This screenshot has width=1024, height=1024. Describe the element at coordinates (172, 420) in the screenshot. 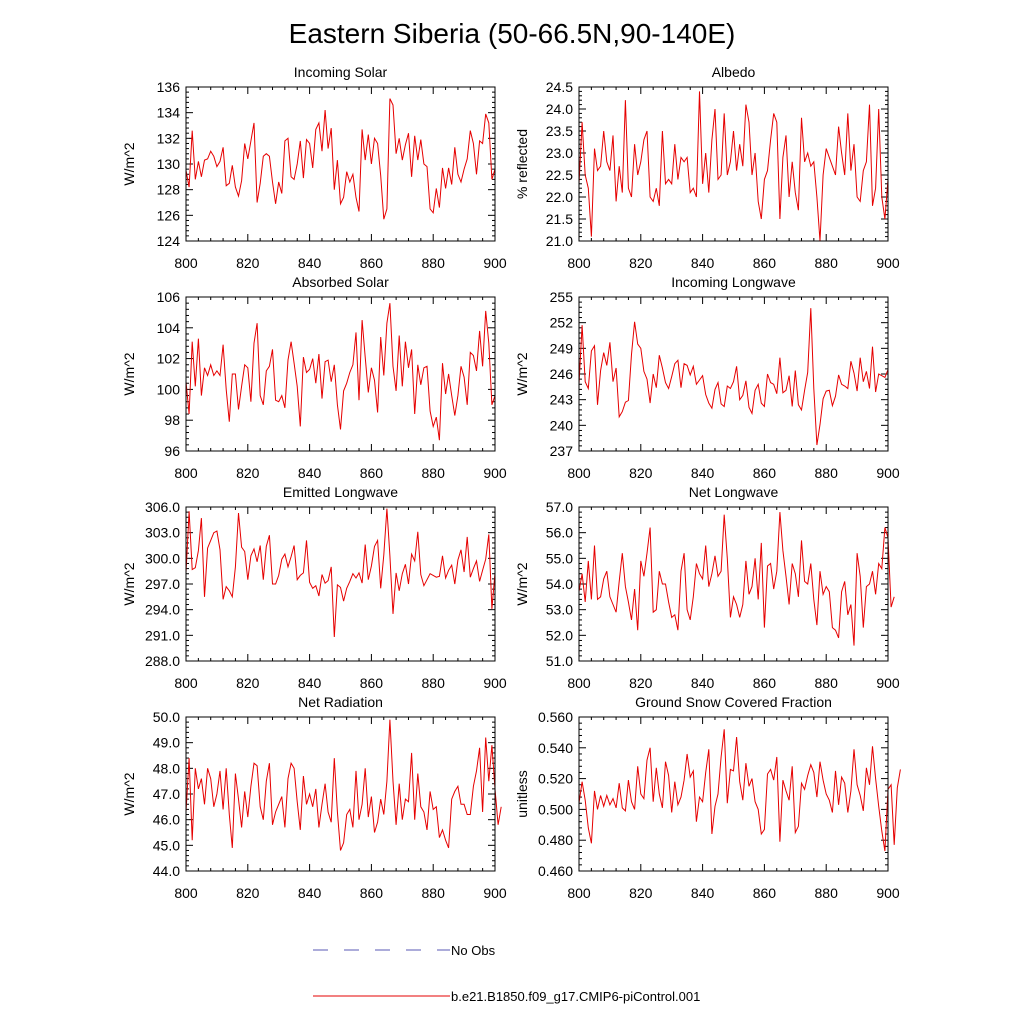

I see `y-tick-label: 98` at that location.